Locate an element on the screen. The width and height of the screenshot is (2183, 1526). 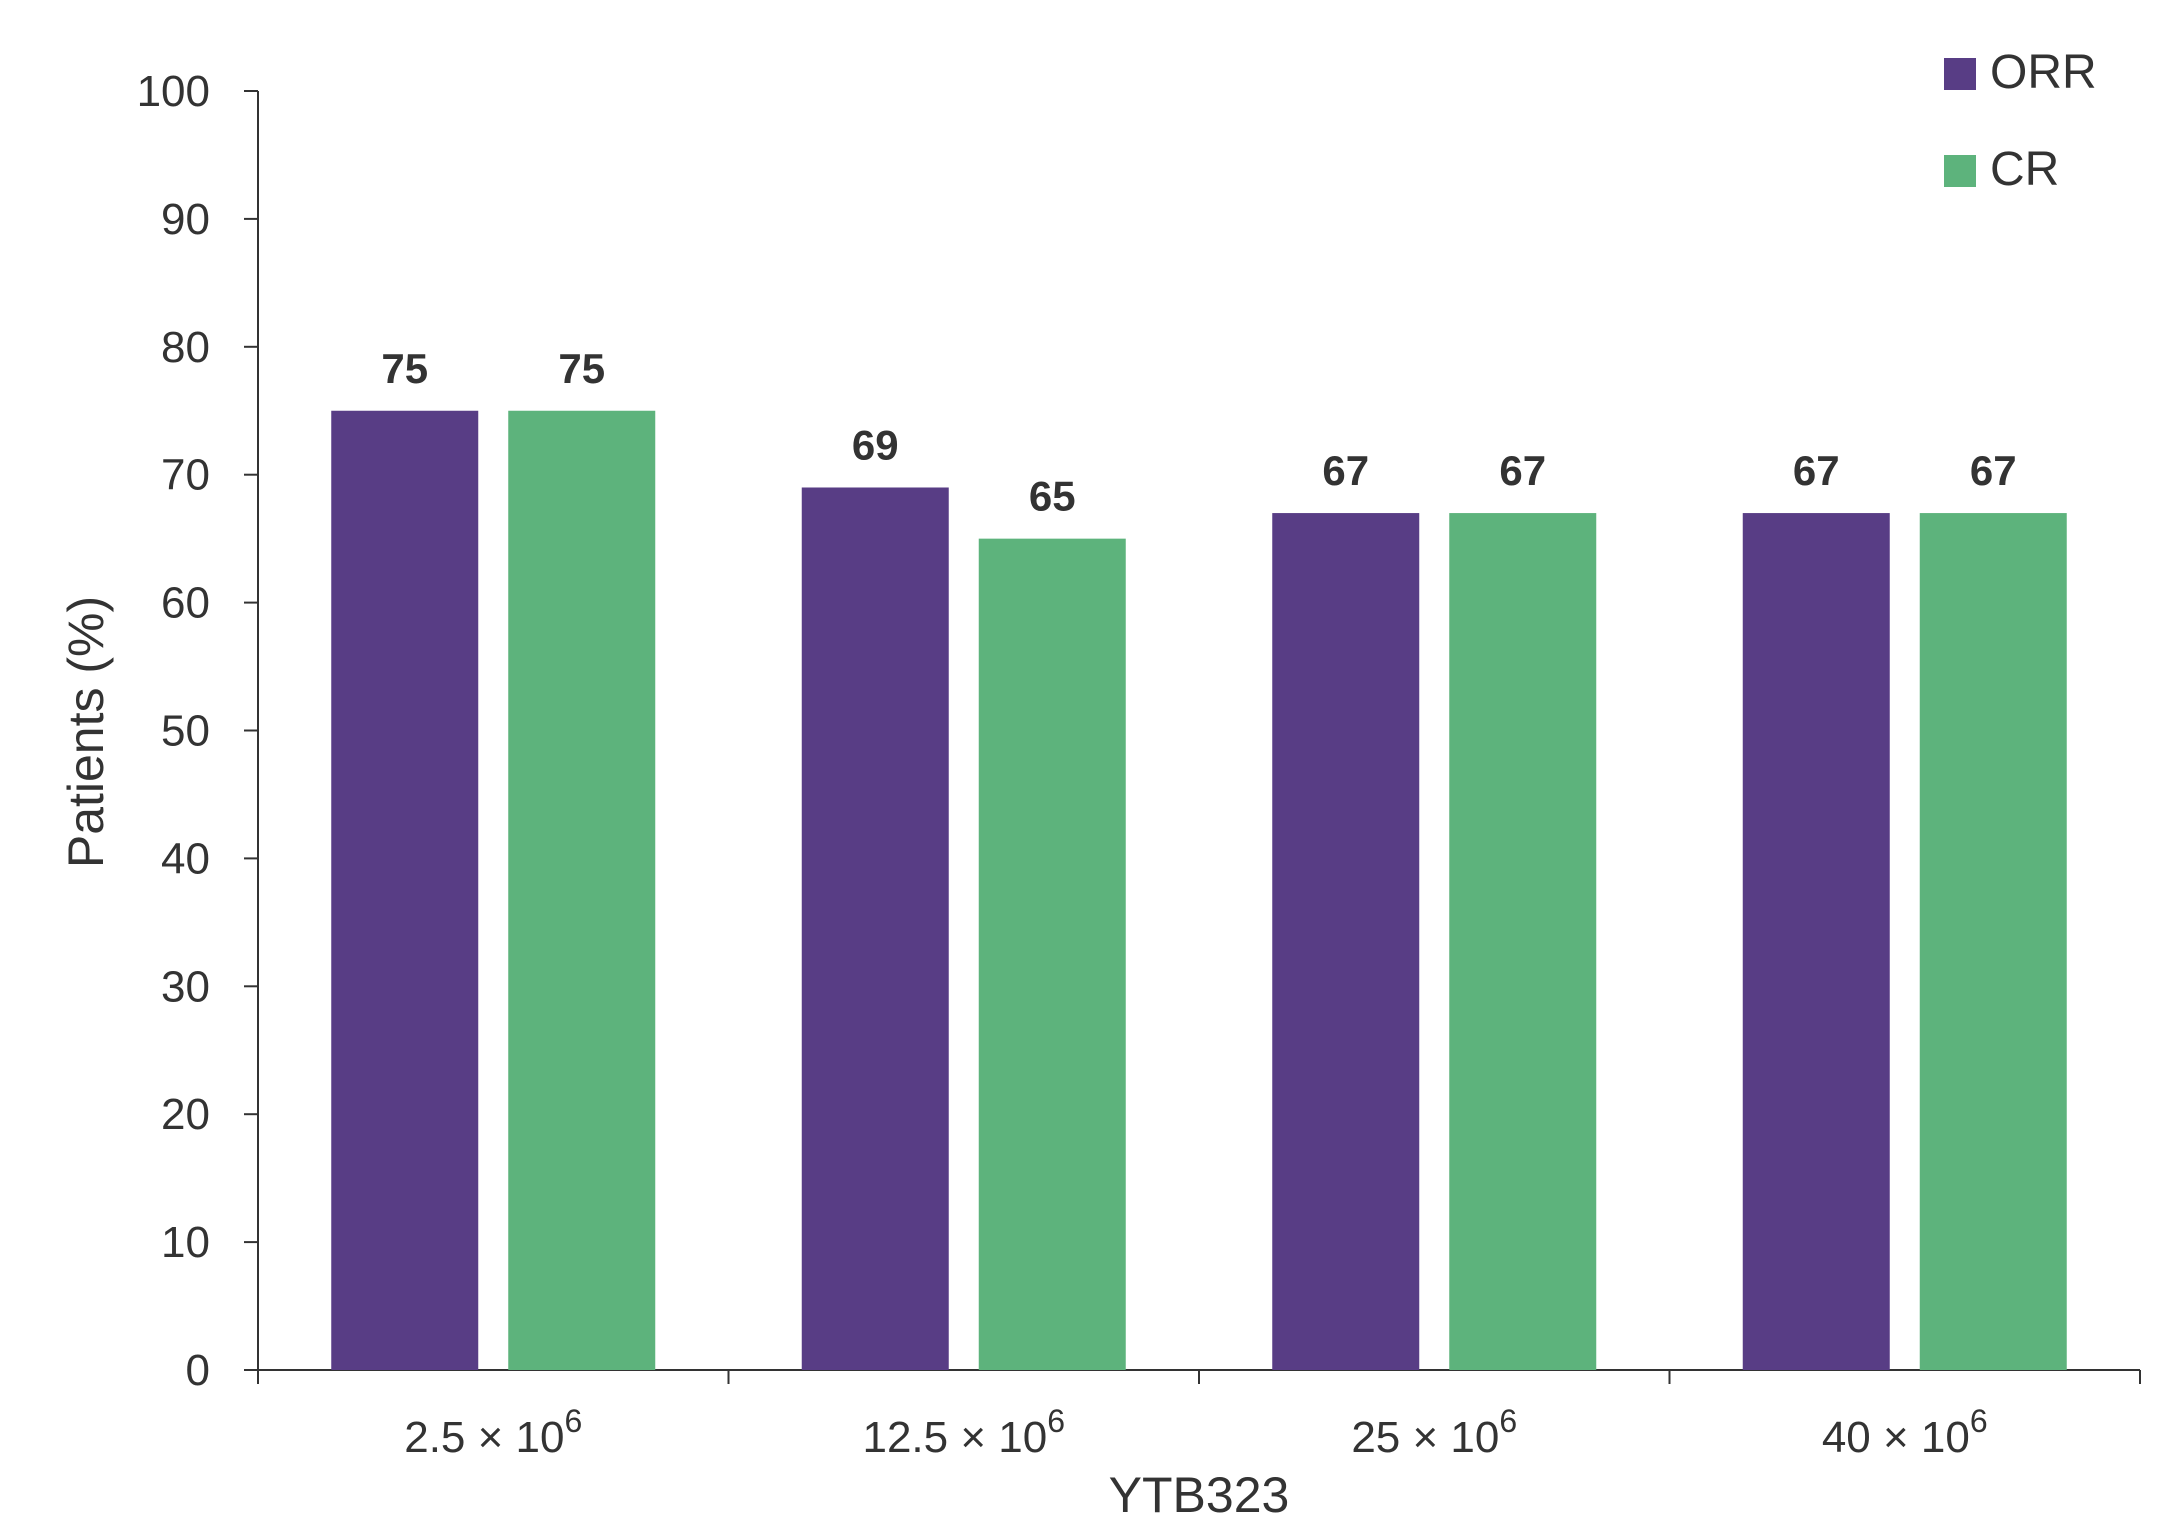
data-label-group: 75 75 69 65 67 67 67 67 is located at coordinates (1198, 432).